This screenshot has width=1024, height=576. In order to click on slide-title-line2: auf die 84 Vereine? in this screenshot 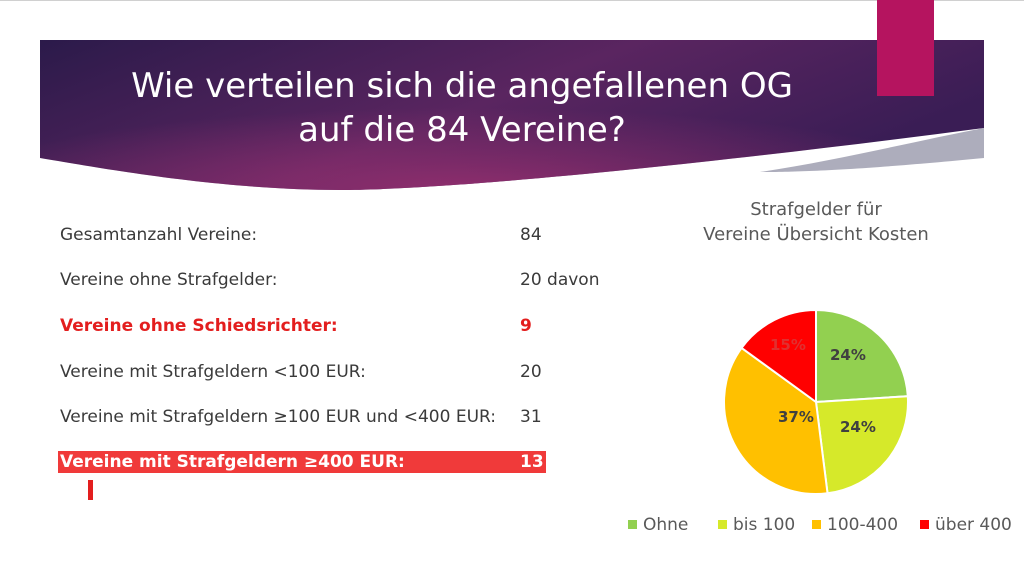, I will do `click(462, 130)`.